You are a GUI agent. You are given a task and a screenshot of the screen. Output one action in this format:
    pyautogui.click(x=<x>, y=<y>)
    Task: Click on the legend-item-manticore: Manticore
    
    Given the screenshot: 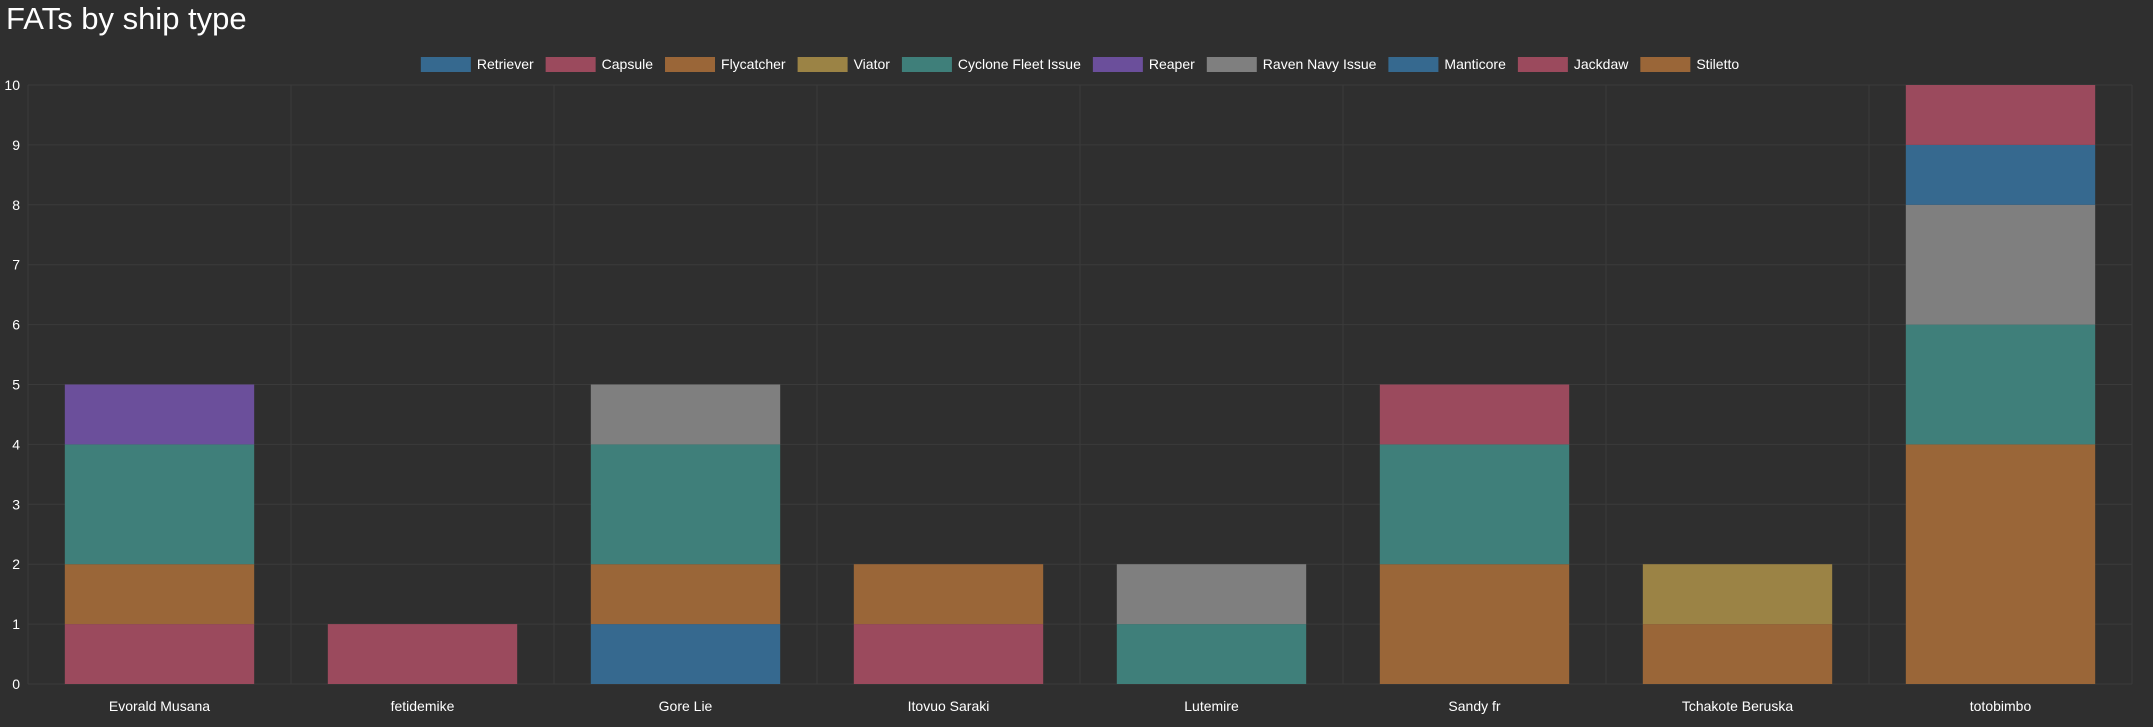 What is the action you would take?
    pyautogui.click(x=1447, y=64)
    